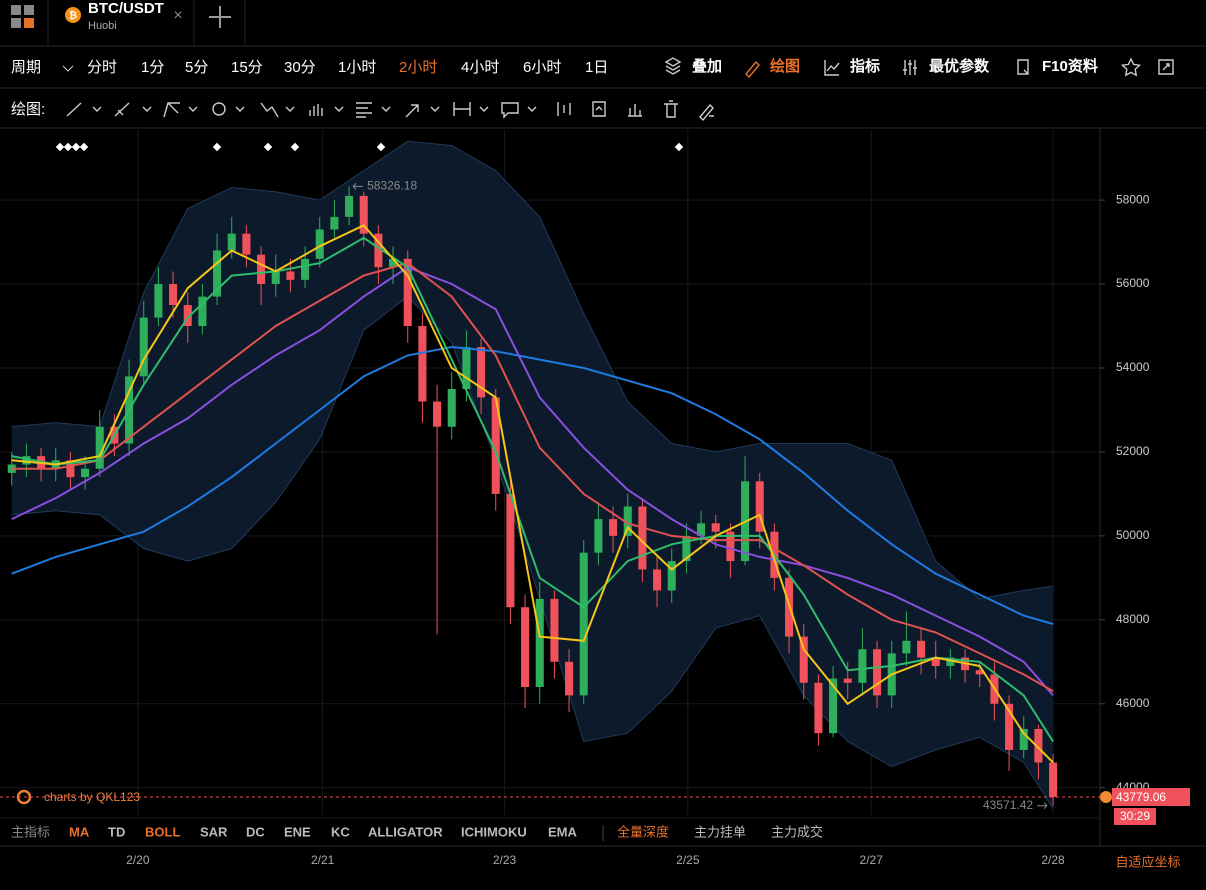 The width and height of the screenshot is (1206, 890). I want to click on indicator-button: TD, so click(116, 831).